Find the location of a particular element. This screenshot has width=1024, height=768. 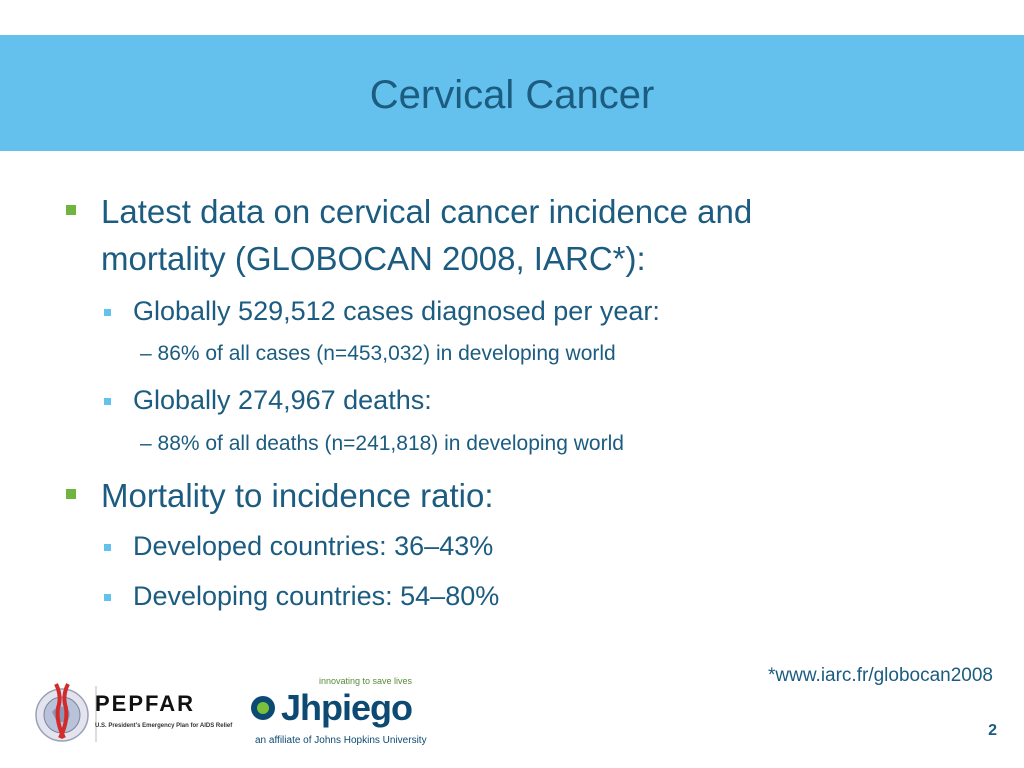

footnote-link: *www.iarc.fr/globocan2008 is located at coordinates (880, 675).